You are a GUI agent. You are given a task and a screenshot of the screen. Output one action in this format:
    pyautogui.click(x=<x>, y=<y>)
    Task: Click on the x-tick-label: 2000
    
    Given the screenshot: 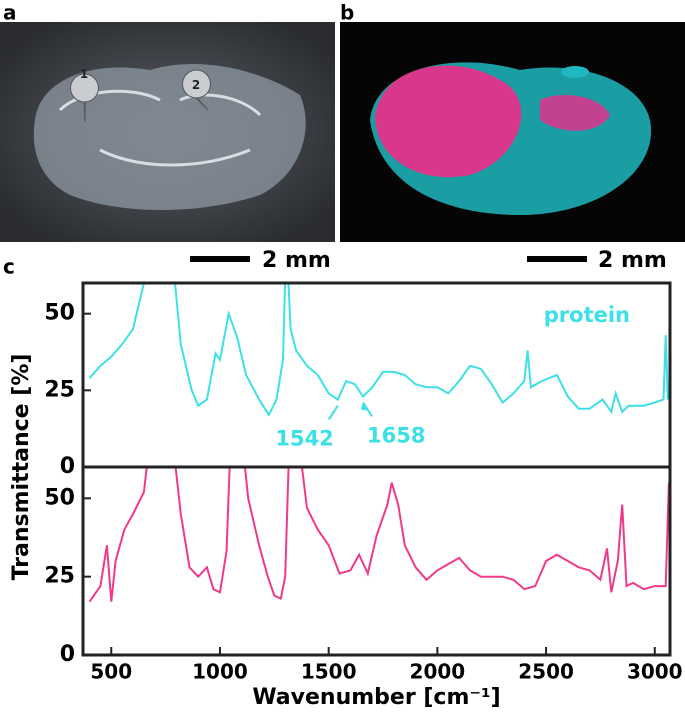 What is the action you would take?
    pyautogui.click(x=438, y=672)
    